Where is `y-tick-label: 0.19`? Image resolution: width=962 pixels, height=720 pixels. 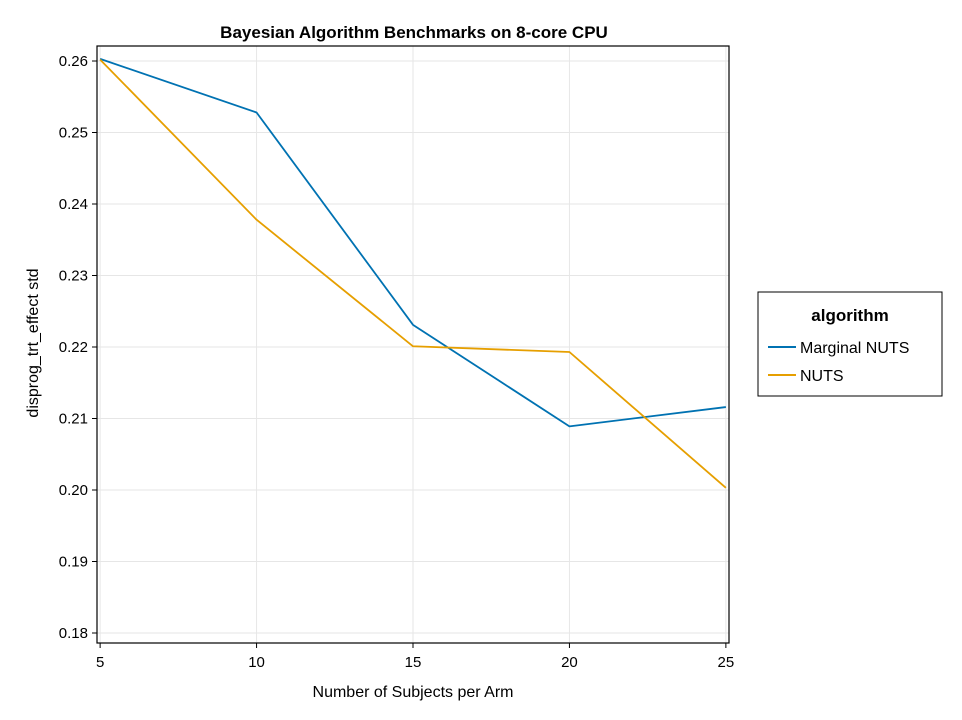 y-tick-label: 0.19 is located at coordinates (73, 561).